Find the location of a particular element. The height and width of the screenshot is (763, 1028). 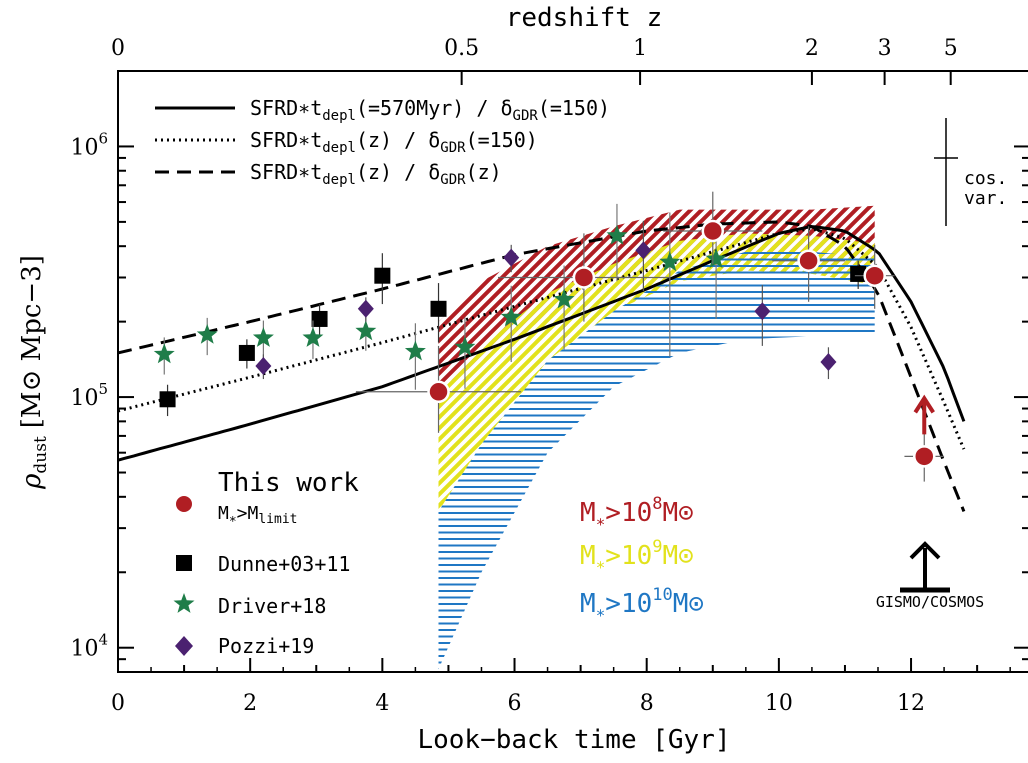

legend-this-work-sublabel: M∗>Mlimit is located at coordinates (258, 515).